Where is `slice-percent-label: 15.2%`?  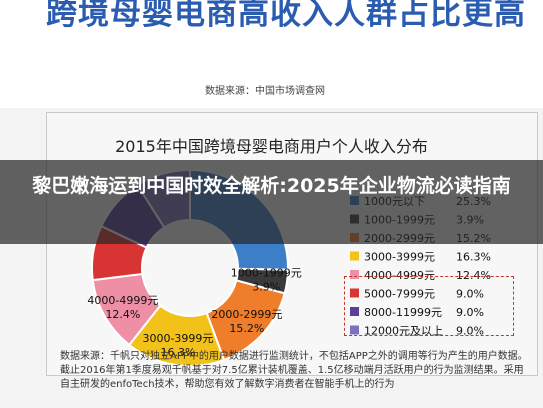
slice-percent-label: 15.2% is located at coordinates (246, 328).